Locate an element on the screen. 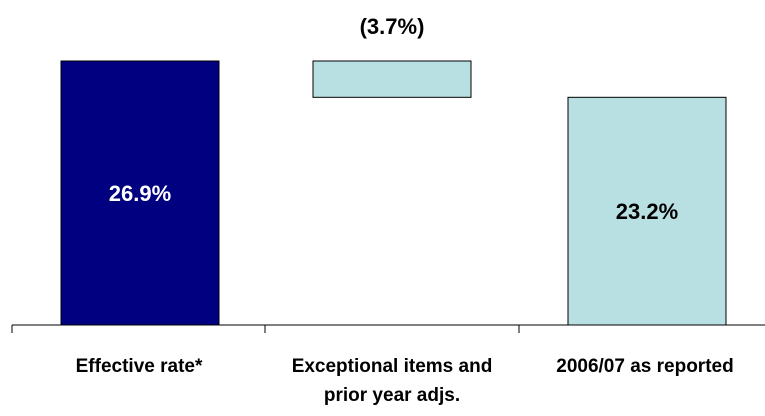 The width and height of the screenshot is (765, 416). data-label-effective-rate: 26.9% is located at coordinates (140, 193).